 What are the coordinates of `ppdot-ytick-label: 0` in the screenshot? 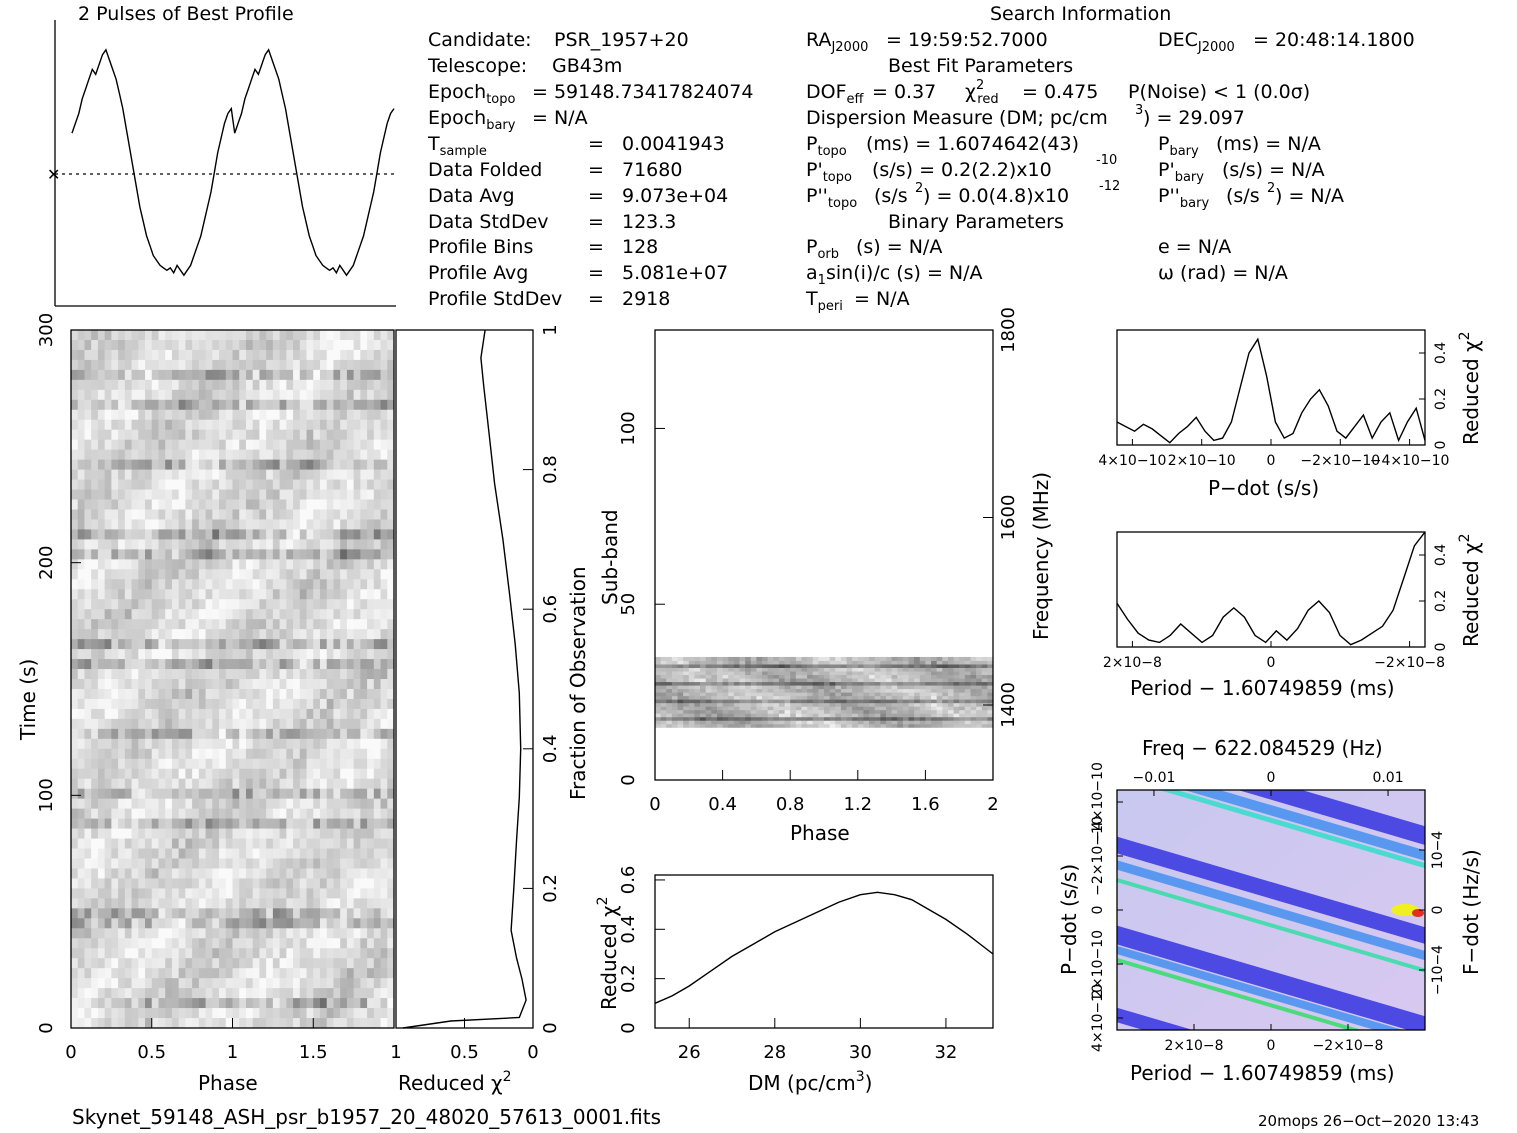 It's located at (1098, 910).